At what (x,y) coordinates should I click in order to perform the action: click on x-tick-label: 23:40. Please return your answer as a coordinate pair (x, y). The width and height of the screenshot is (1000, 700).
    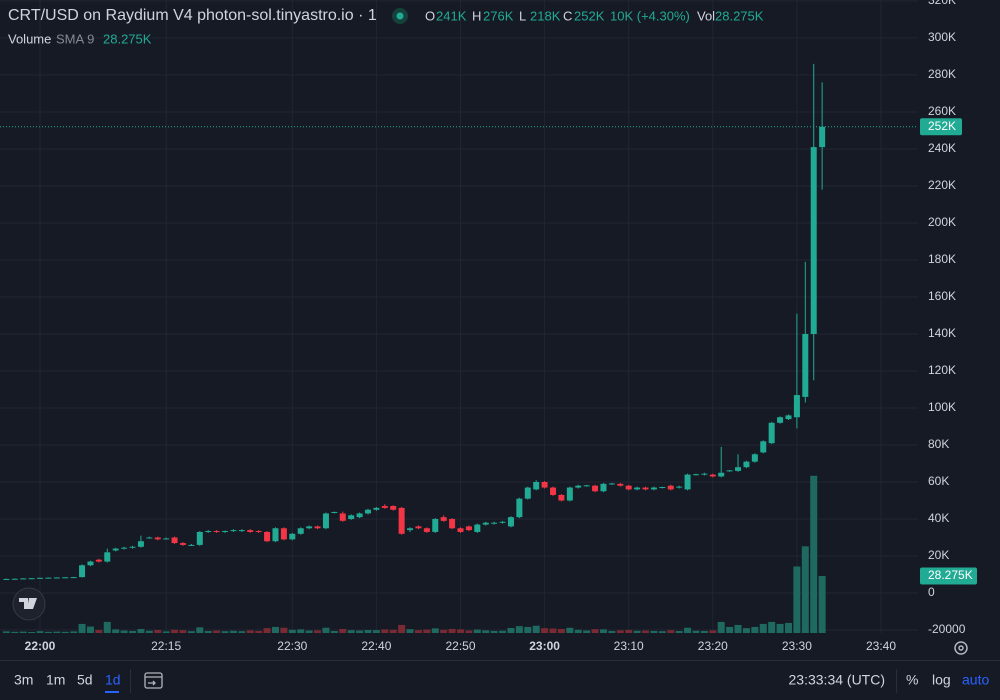
    Looking at the image, I should click on (881, 646).